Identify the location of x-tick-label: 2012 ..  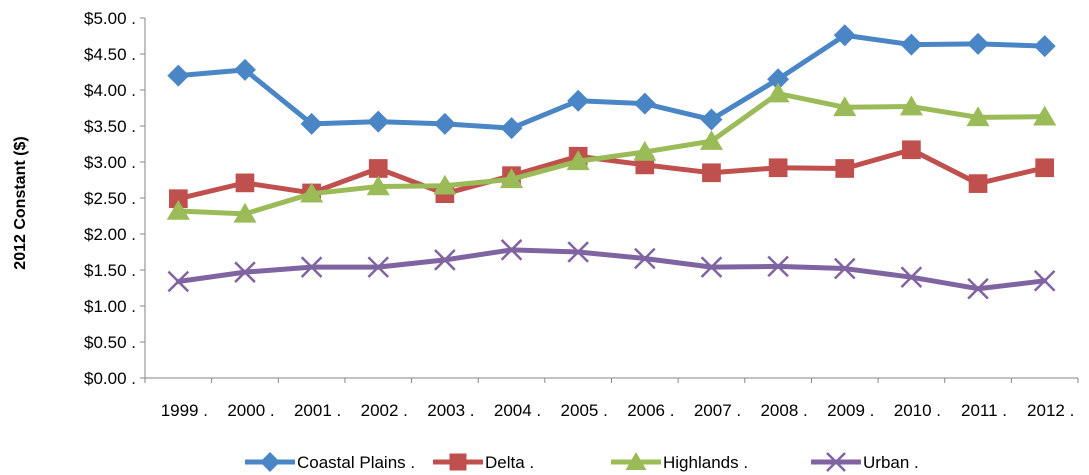
(1050, 410).